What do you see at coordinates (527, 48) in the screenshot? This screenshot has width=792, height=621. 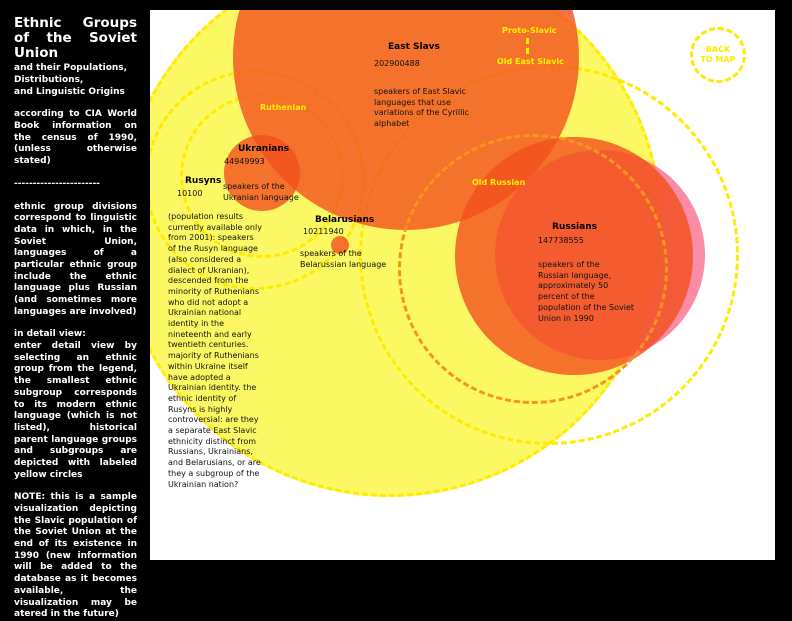 I see `lineage-down-arrow-icon` at bounding box center [527, 48].